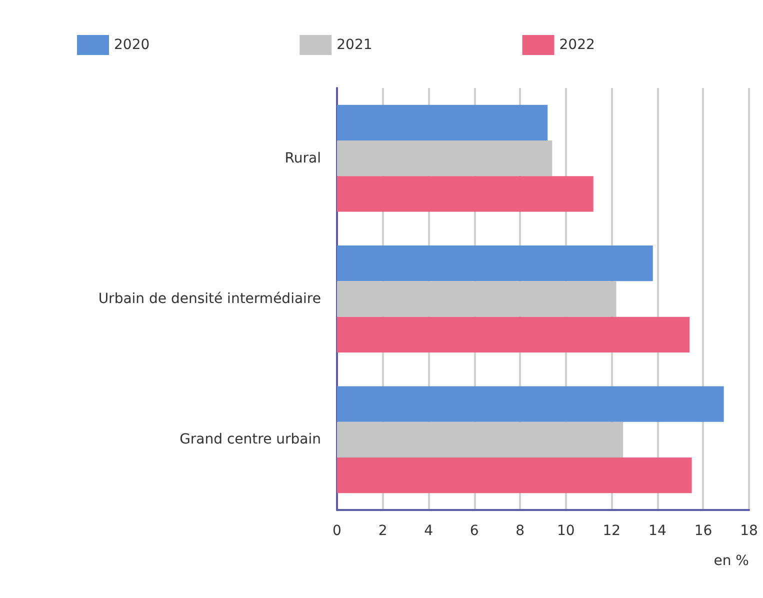  I want to click on legend-label: 2022, so click(577, 45).